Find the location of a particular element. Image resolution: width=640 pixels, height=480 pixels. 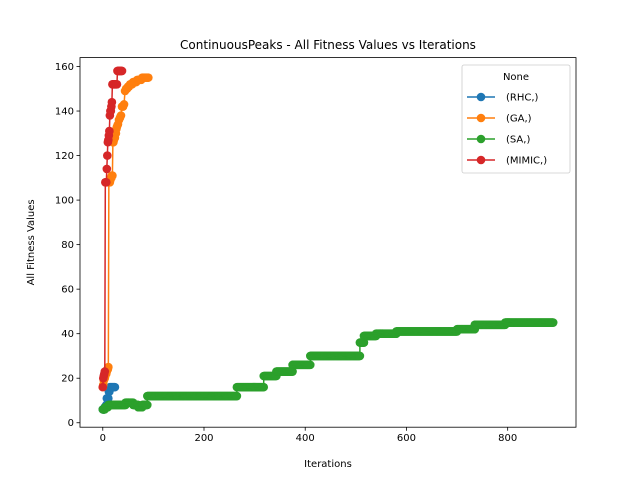

legend: None (RHC,) (GA,) (SA,) (MIMIC,) is located at coordinates (516, 119).